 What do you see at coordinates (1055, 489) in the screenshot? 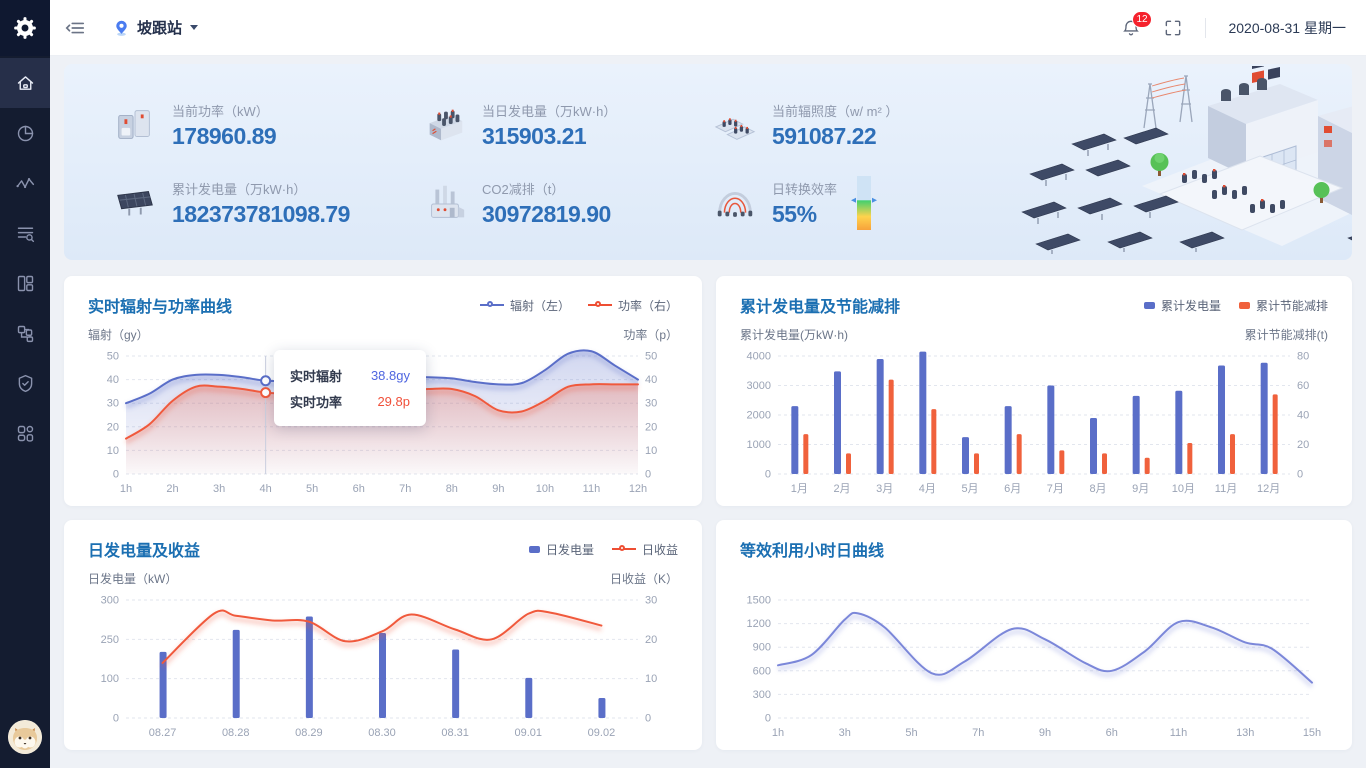
I see `svg-text: 7月` at bounding box center [1055, 489].